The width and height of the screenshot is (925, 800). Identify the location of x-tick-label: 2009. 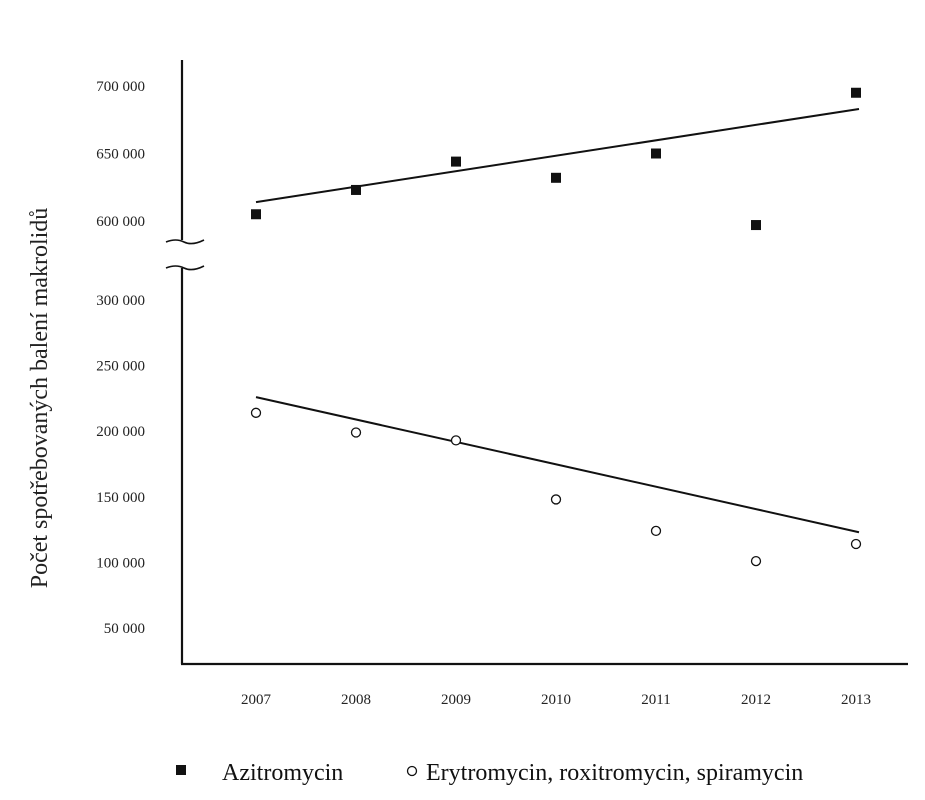
(456, 700).